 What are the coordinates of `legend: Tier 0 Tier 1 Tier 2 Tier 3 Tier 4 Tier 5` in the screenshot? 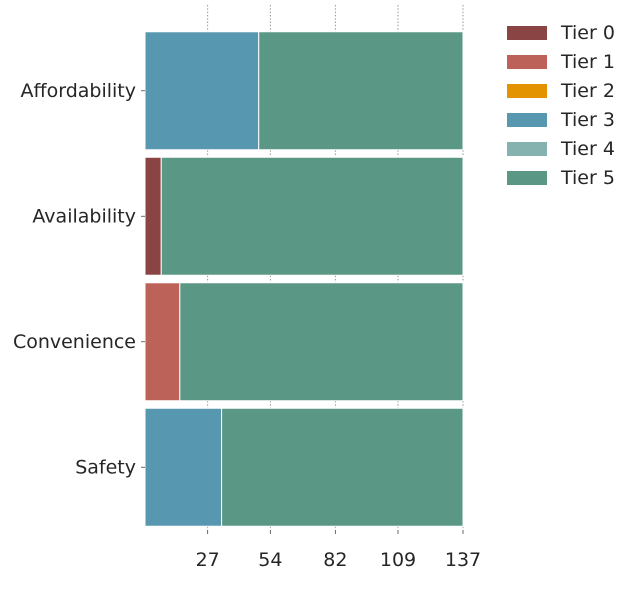 It's located at (561, 105).